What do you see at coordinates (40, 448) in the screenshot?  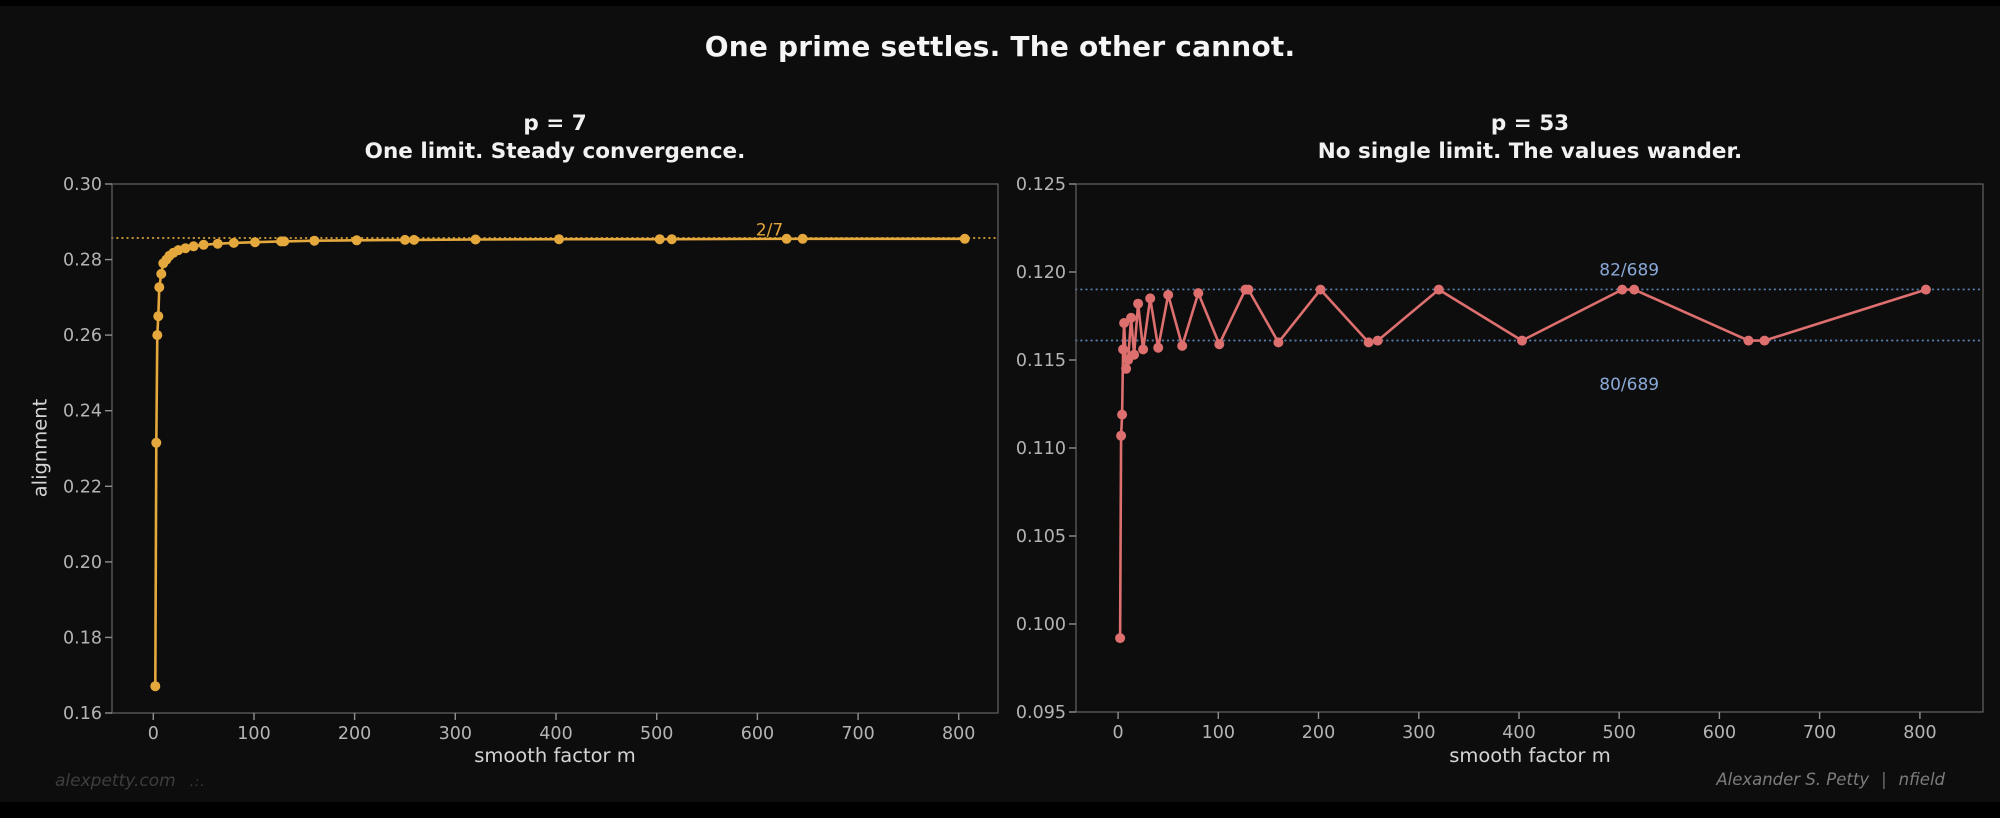 I see `y-axis-label: alignment` at bounding box center [40, 448].